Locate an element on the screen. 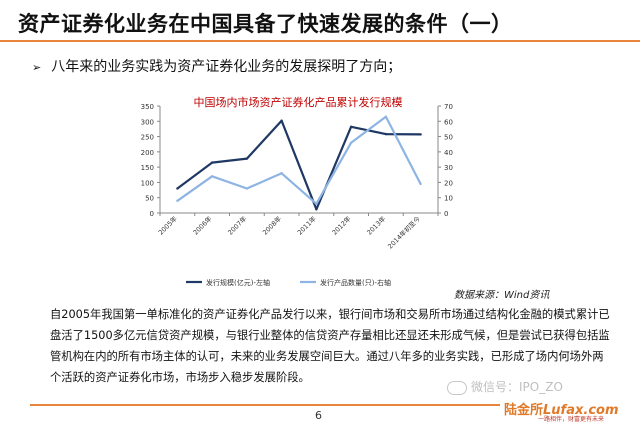  watermark-text: 微信号：IPO_ZO is located at coordinates (517, 387).